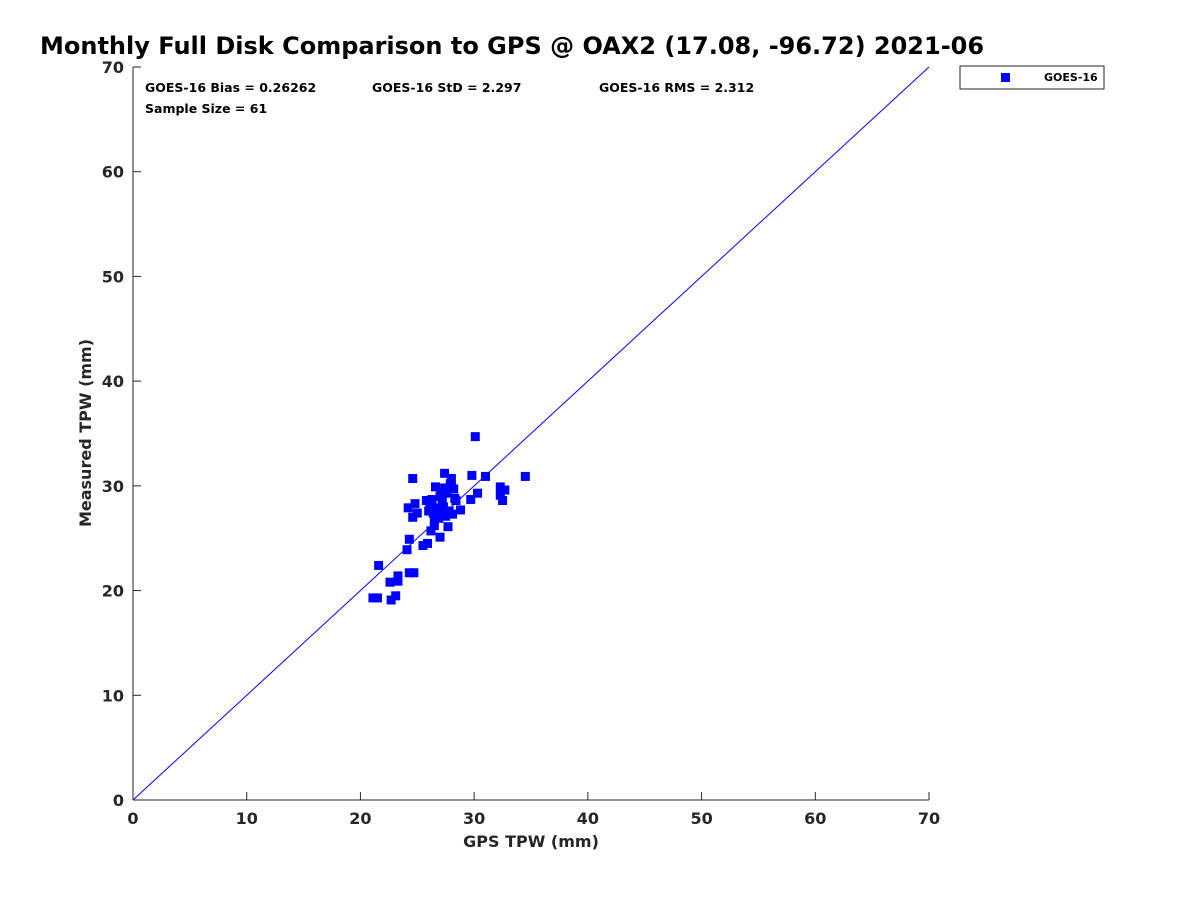 This screenshot has height=904, width=1200. What do you see at coordinates (588, 818) in the screenshot?
I see `x-tick-label: 40` at bounding box center [588, 818].